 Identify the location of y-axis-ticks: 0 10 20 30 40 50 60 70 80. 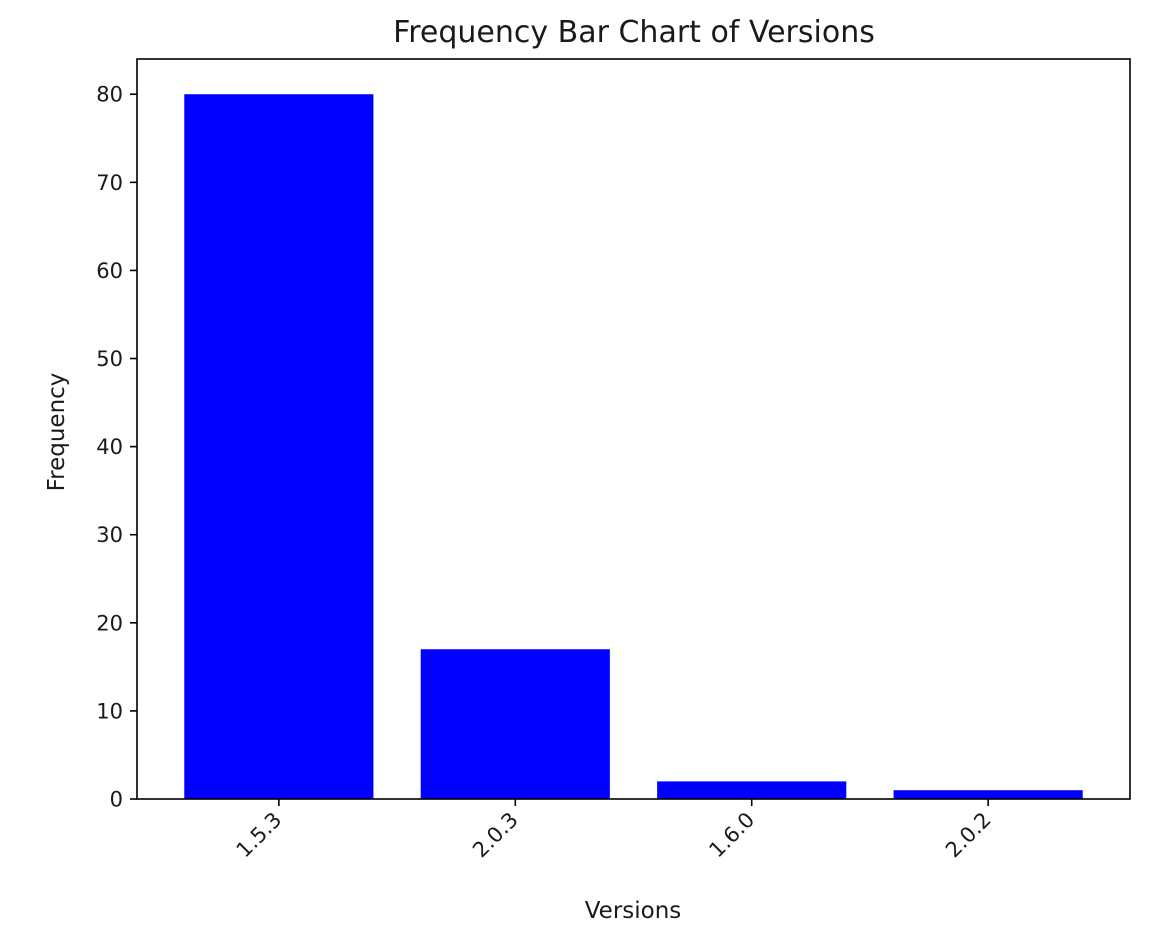
(116, 447).